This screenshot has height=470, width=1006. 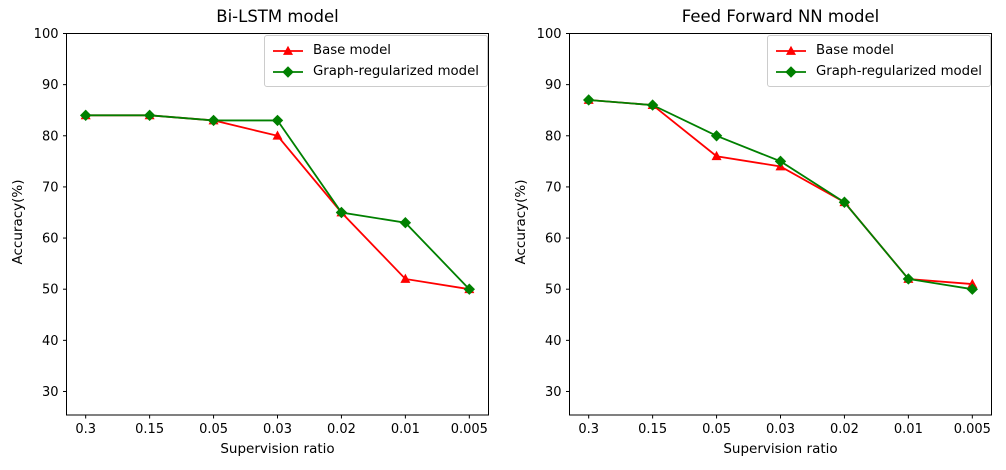 I want to click on chart-title: Feed Forward NN model, so click(x=780, y=16).